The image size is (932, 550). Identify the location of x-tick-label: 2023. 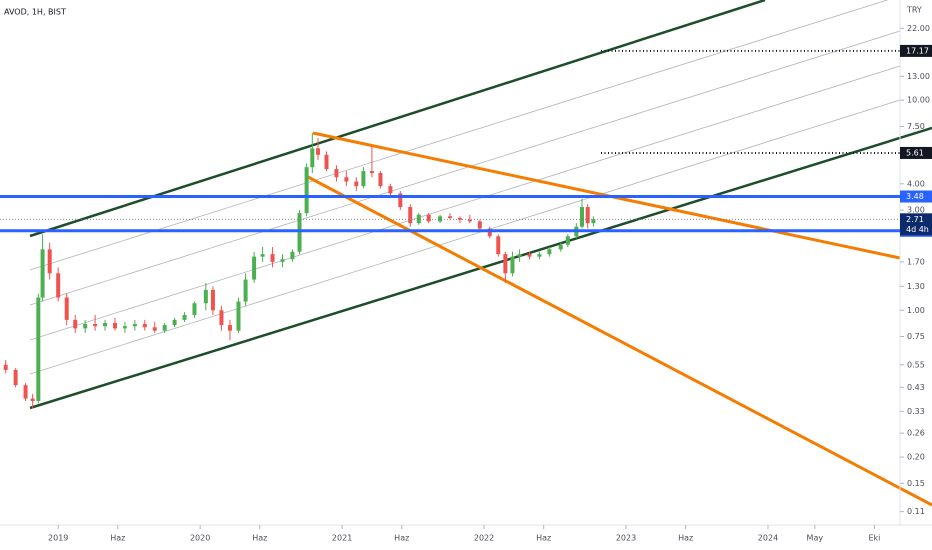
(626, 538).